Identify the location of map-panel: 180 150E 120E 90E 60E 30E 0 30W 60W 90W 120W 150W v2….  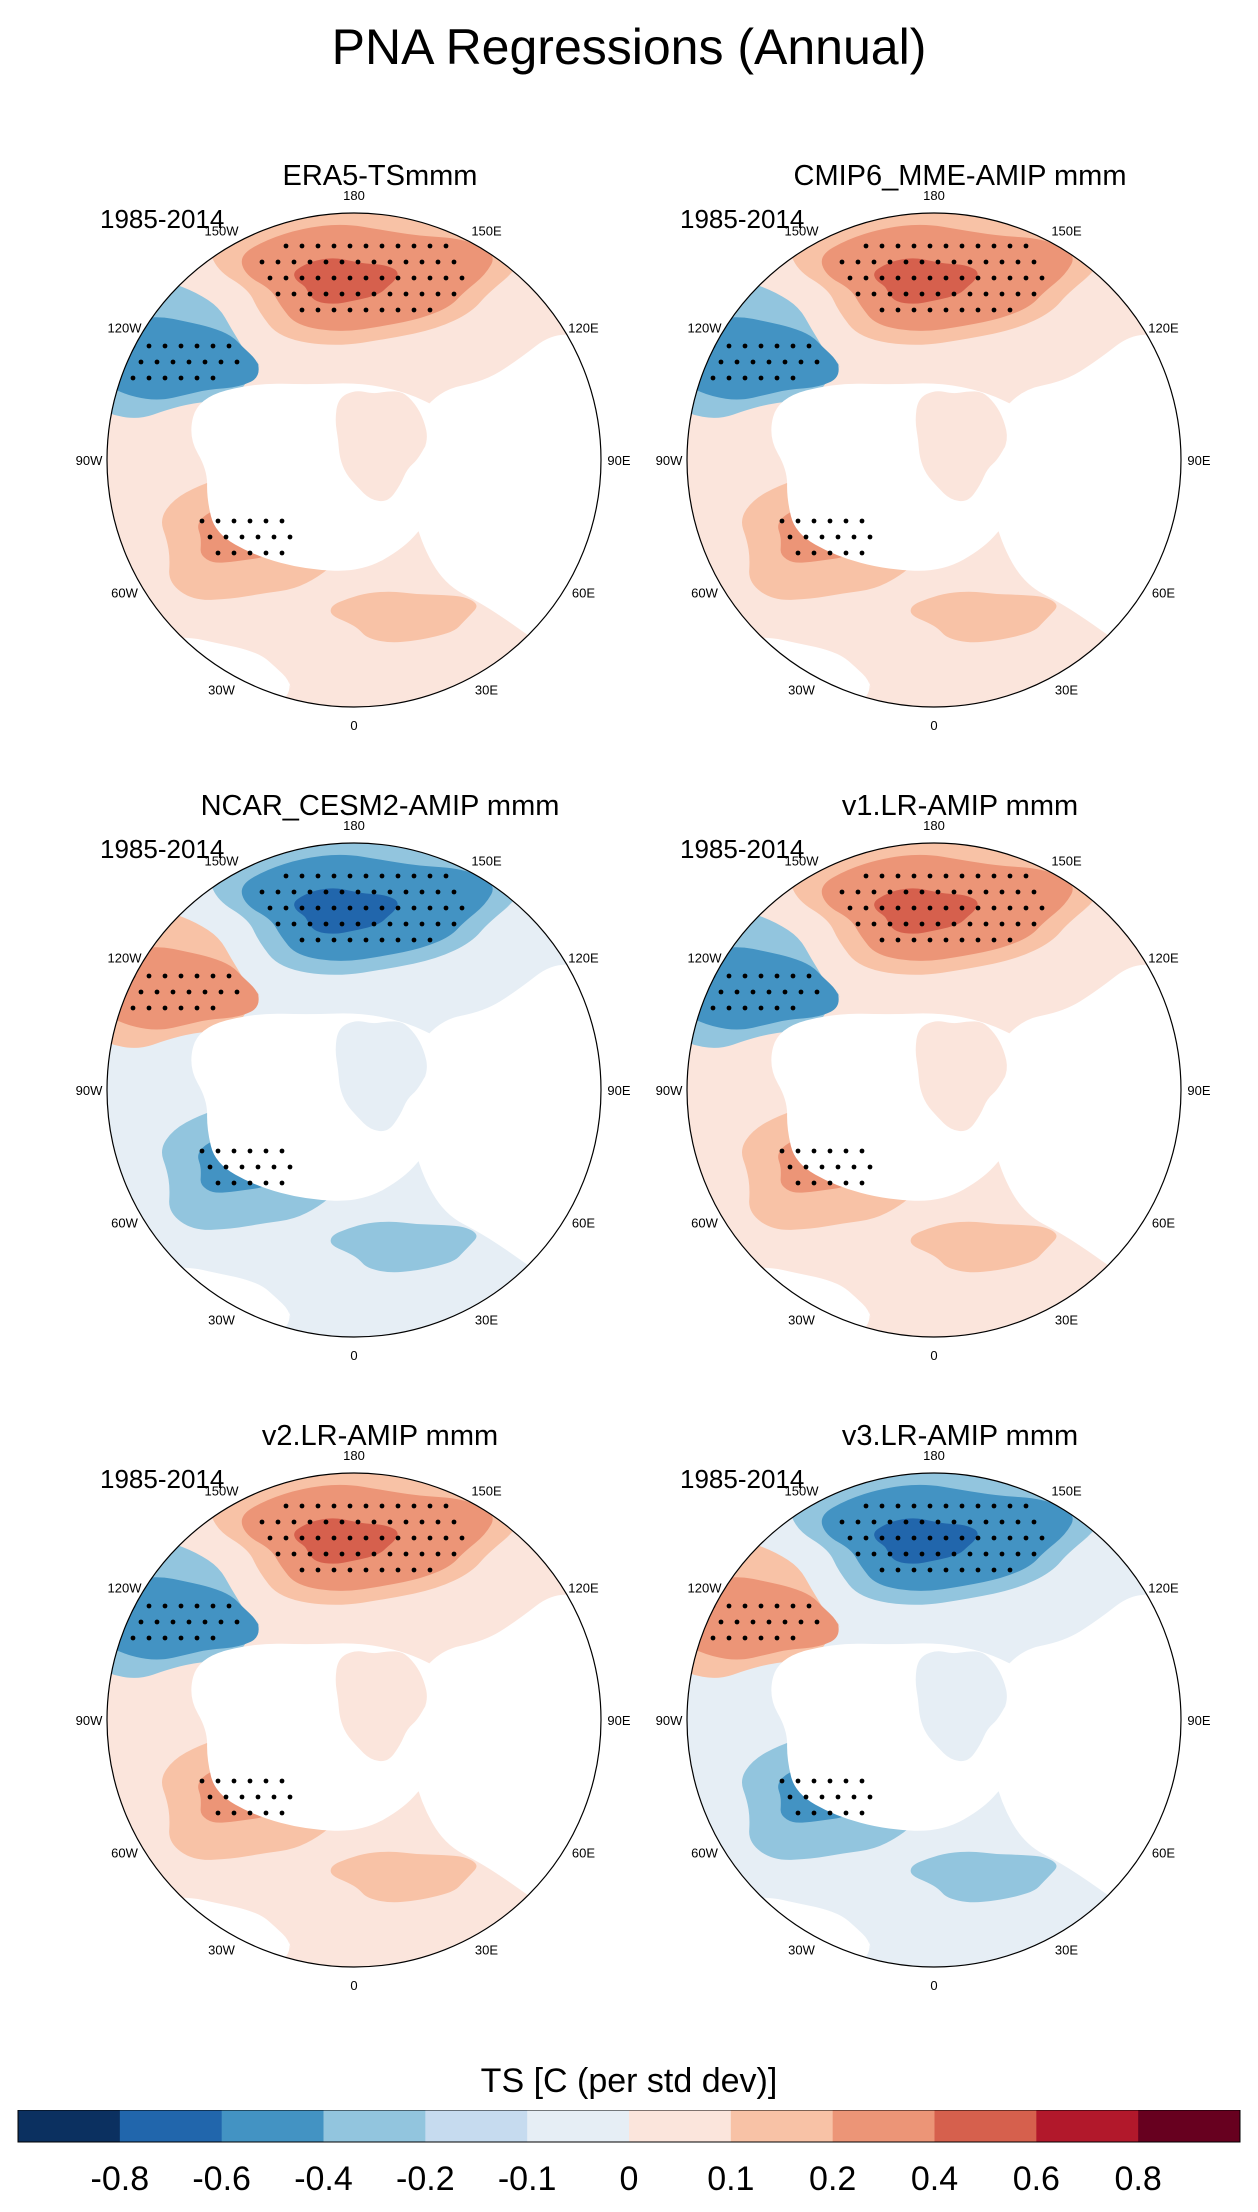
(368, 1720).